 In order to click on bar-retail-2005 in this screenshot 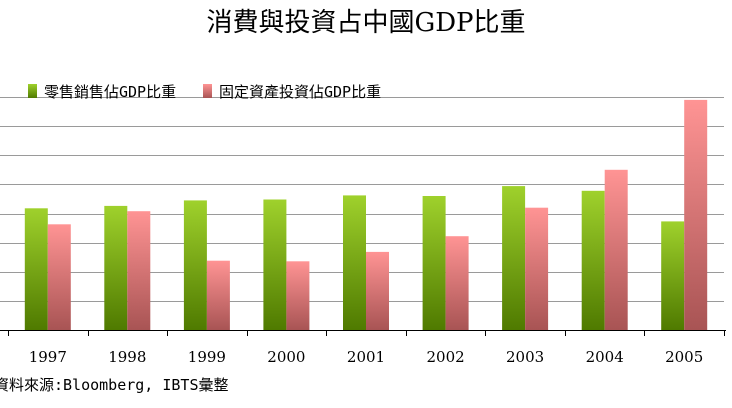, I will do `click(673, 275)`.